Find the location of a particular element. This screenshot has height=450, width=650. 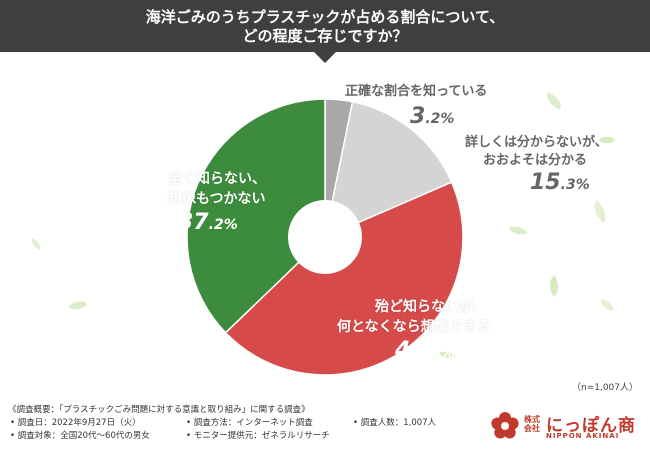

slice-label-none-line1: 全く知らない、 is located at coordinates (217, 179).